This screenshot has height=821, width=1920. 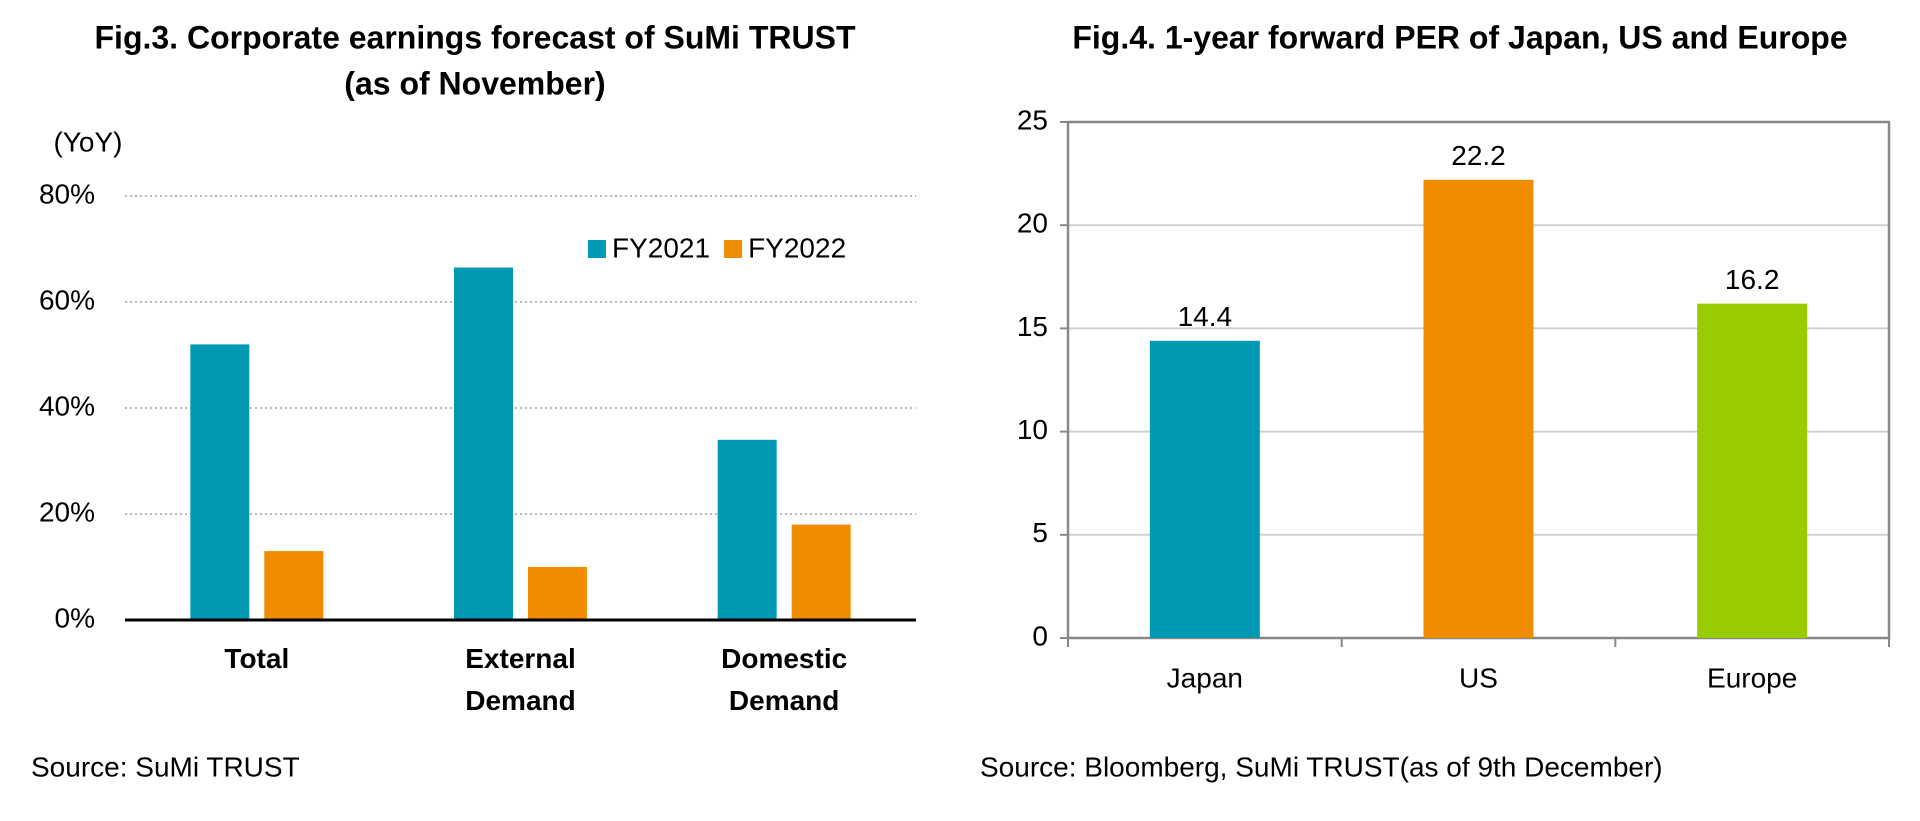 I want to click on source: Source: SuMi TRUST, so click(x=165, y=766).